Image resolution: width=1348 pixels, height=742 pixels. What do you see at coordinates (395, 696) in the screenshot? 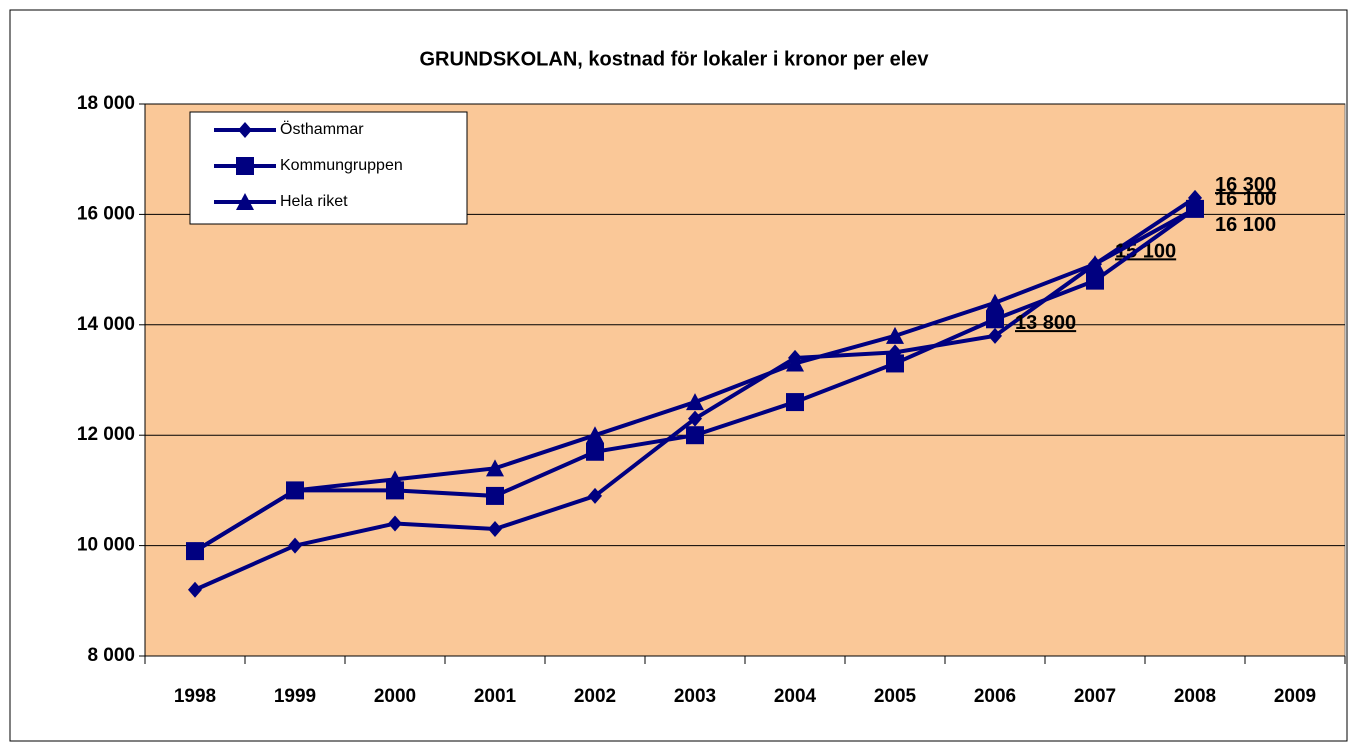
I see `x-tick-label: 2000` at bounding box center [395, 696].